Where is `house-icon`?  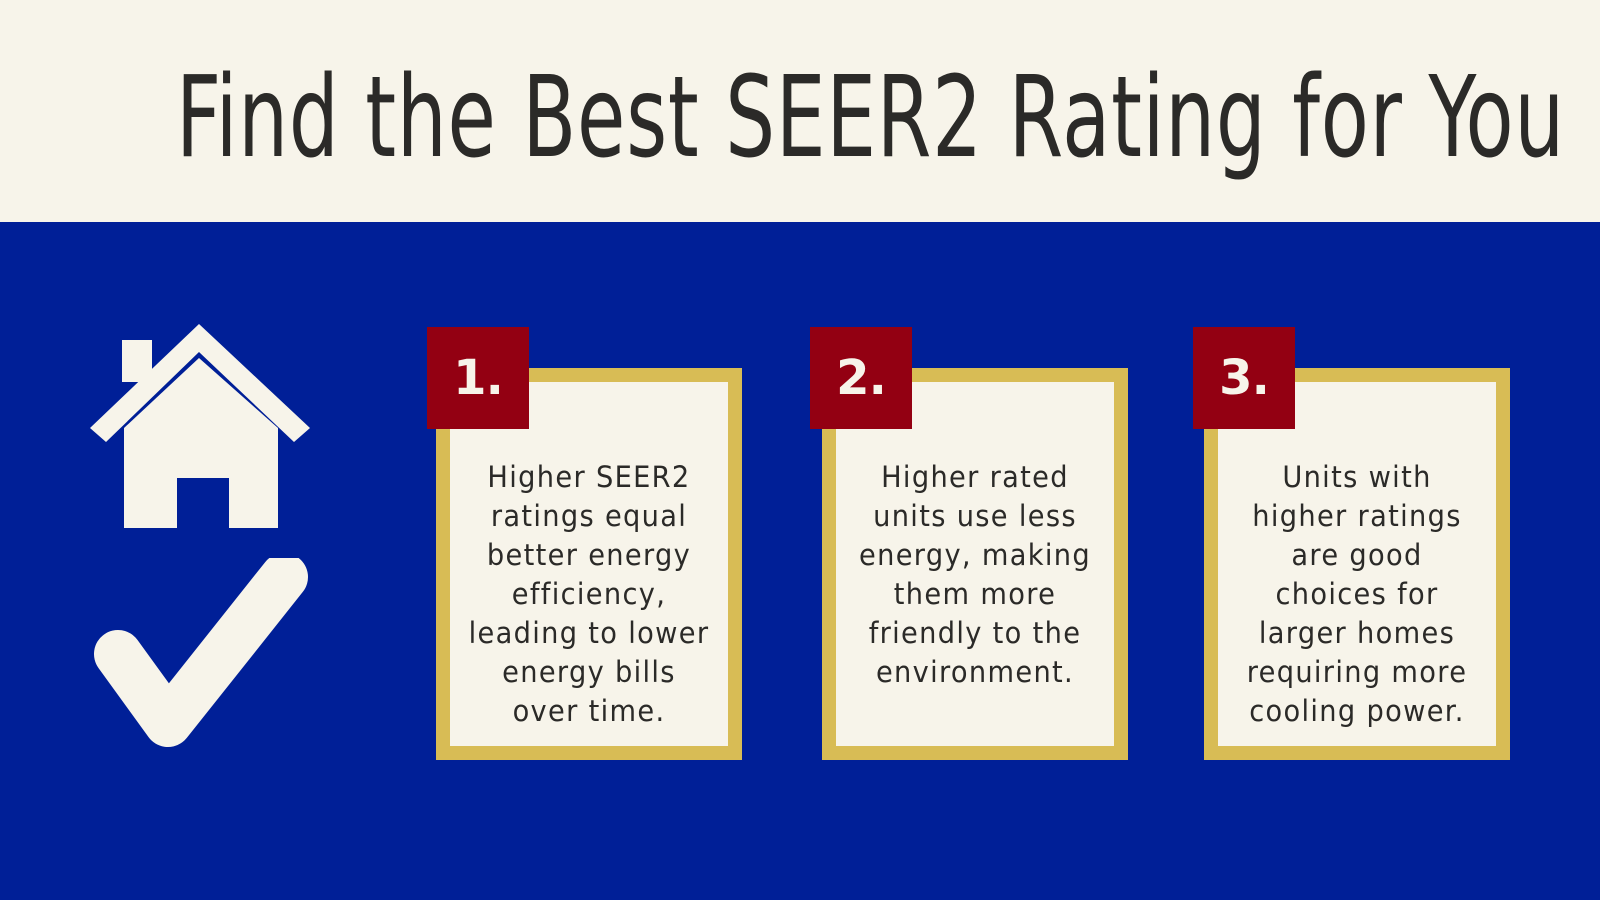 house-icon is located at coordinates (200, 426).